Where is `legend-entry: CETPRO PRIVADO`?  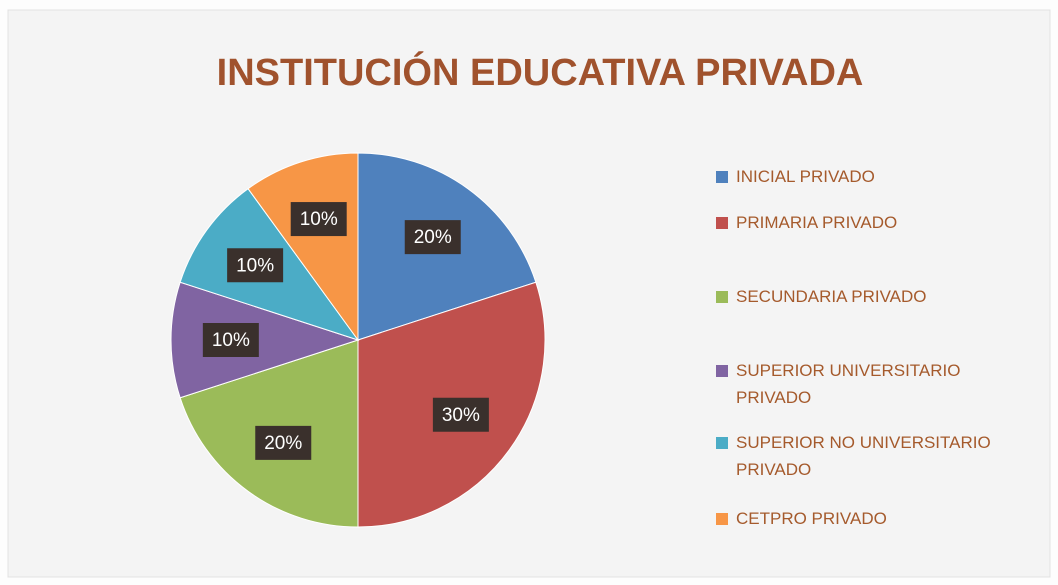
legend-entry: CETPRO PRIVADO is located at coordinates (861, 518).